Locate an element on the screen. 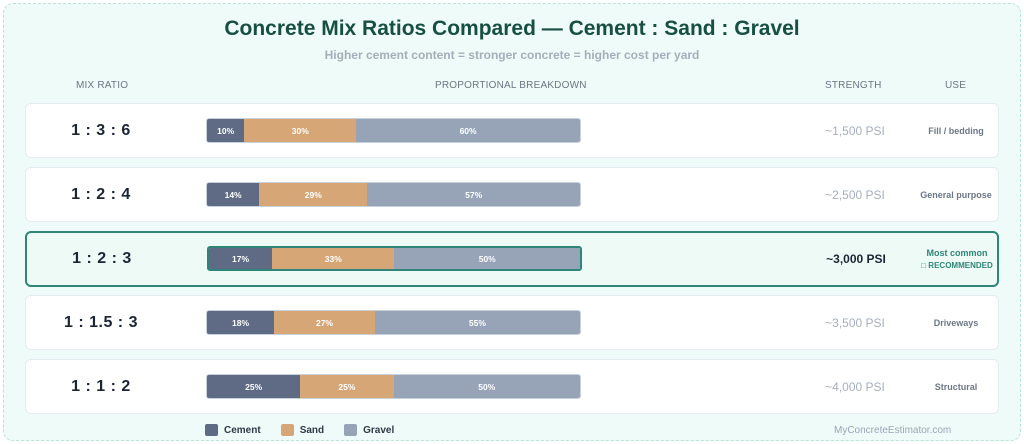 The width and height of the screenshot is (1024, 444). use-label: General purpose is located at coordinates (956, 194).